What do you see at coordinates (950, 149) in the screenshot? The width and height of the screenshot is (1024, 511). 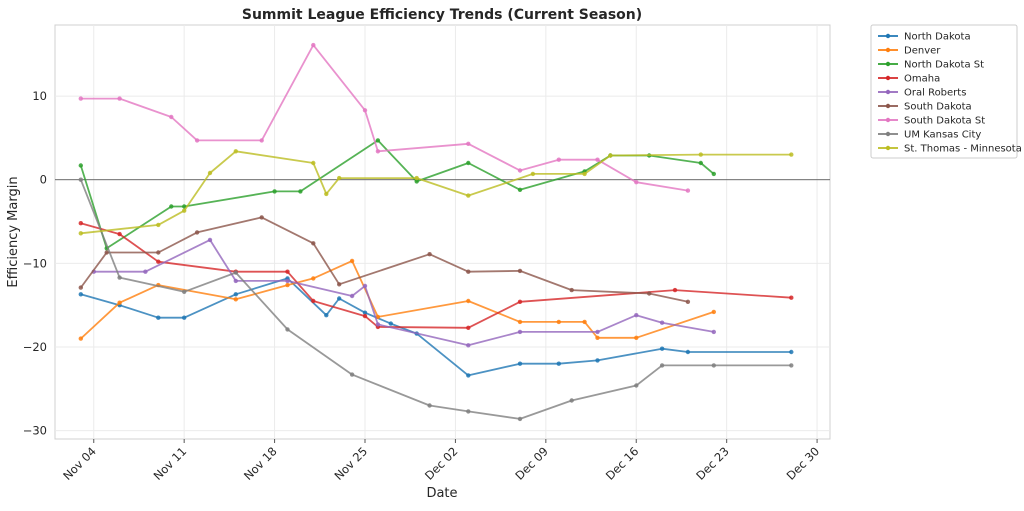 I see `legend-item: St. Thomas - Minnesota` at bounding box center [950, 149].